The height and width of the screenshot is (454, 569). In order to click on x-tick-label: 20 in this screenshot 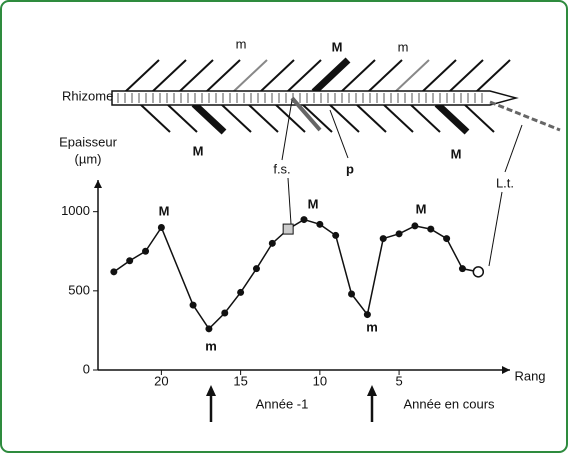, I will do `click(161, 380)`.